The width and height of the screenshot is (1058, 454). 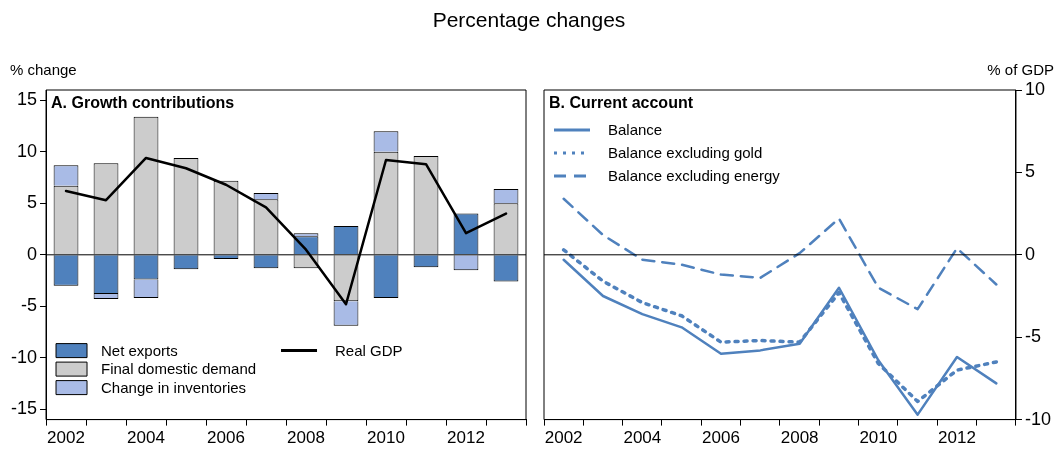 I want to click on chart-title: Percentage changes, so click(x=529, y=20).